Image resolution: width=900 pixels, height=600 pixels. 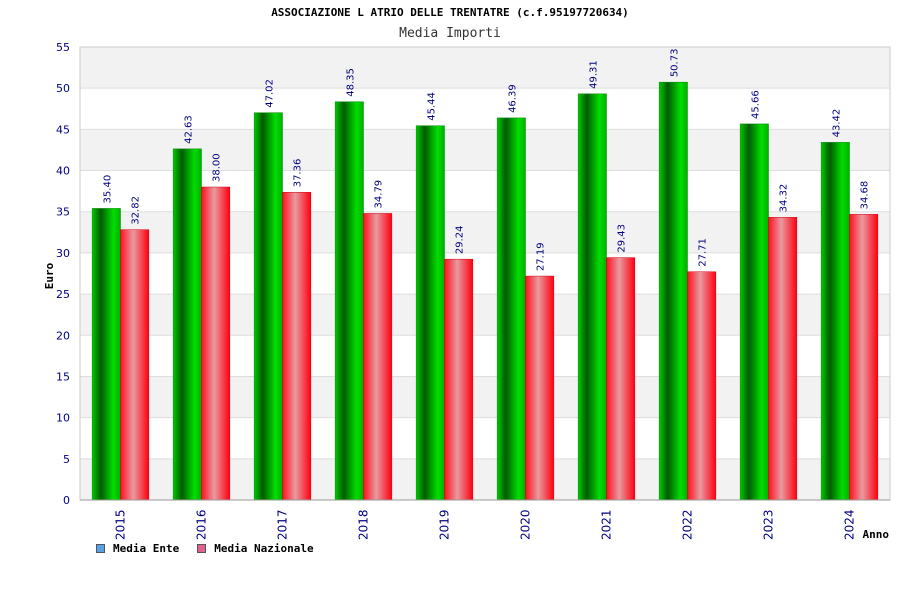 What do you see at coordinates (485, 524) in the screenshot?
I see `x-axis-ticks: 2015 2016 2017 2018 2019 2020 2021 2022 2023 2024` at bounding box center [485, 524].